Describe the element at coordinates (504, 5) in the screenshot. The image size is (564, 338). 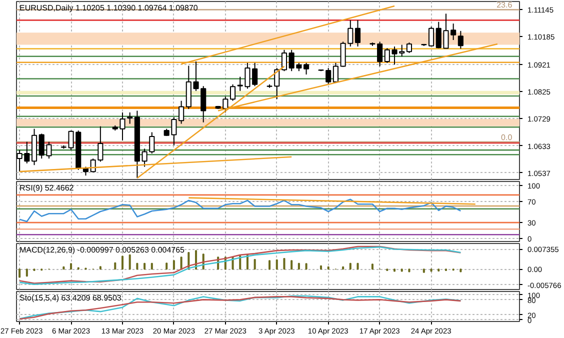
I see `annotation: 23.6` at that location.